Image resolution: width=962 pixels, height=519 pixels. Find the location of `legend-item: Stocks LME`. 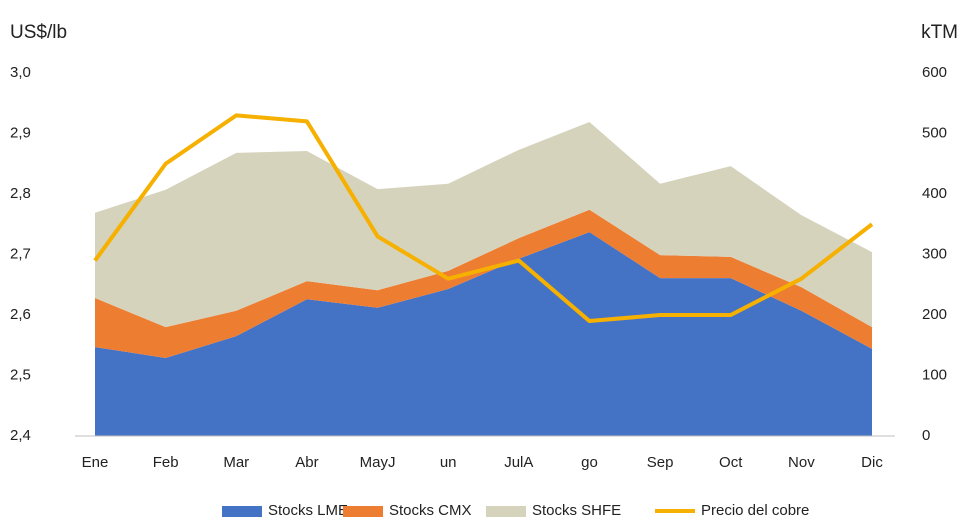

legend-item: Stocks LME is located at coordinates (285, 510).